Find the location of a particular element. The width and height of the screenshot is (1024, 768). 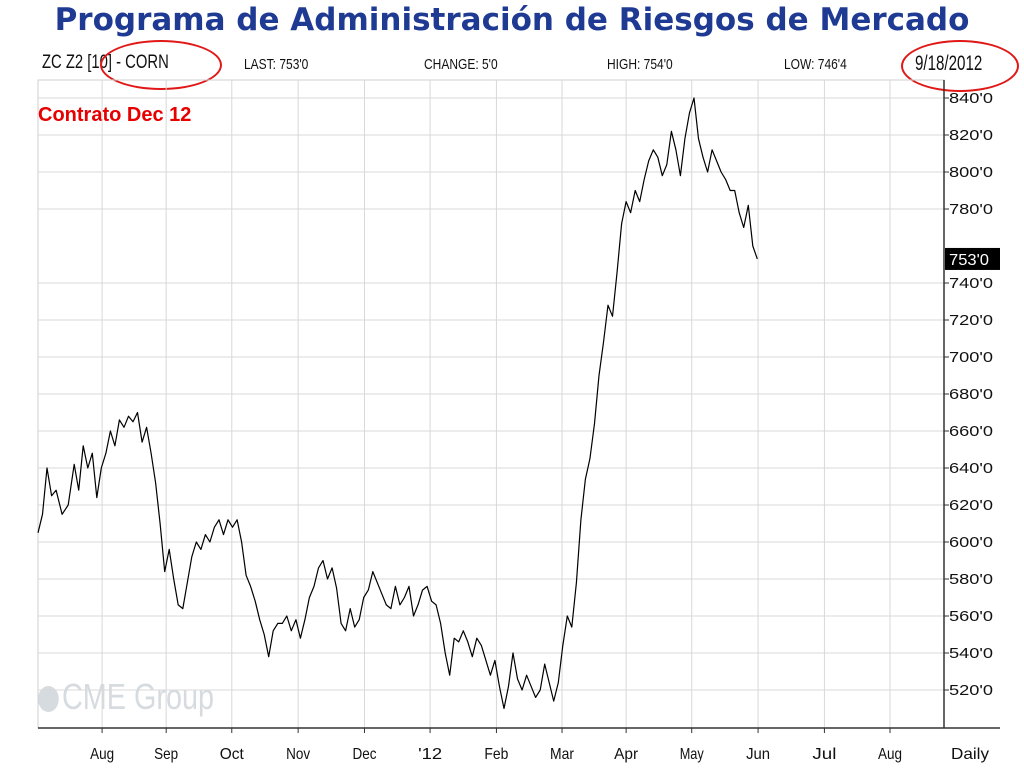

low-label: LOW: 746'4 is located at coordinates (815, 64).